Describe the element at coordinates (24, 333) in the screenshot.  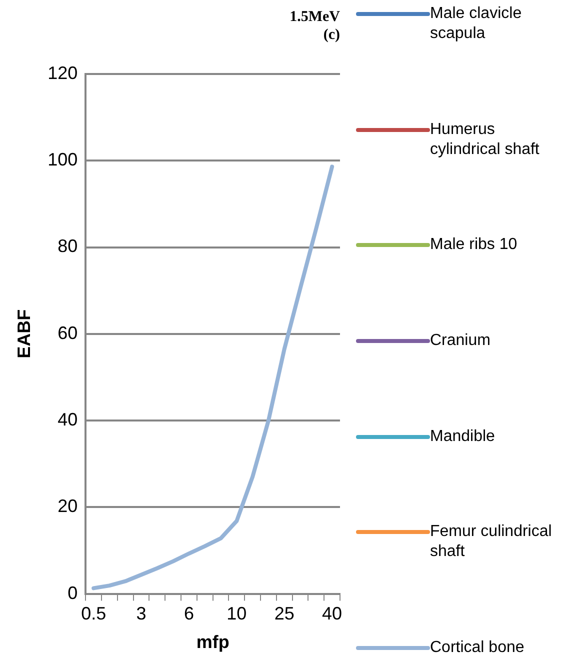
I see `y-axis-title: EABF` at that location.